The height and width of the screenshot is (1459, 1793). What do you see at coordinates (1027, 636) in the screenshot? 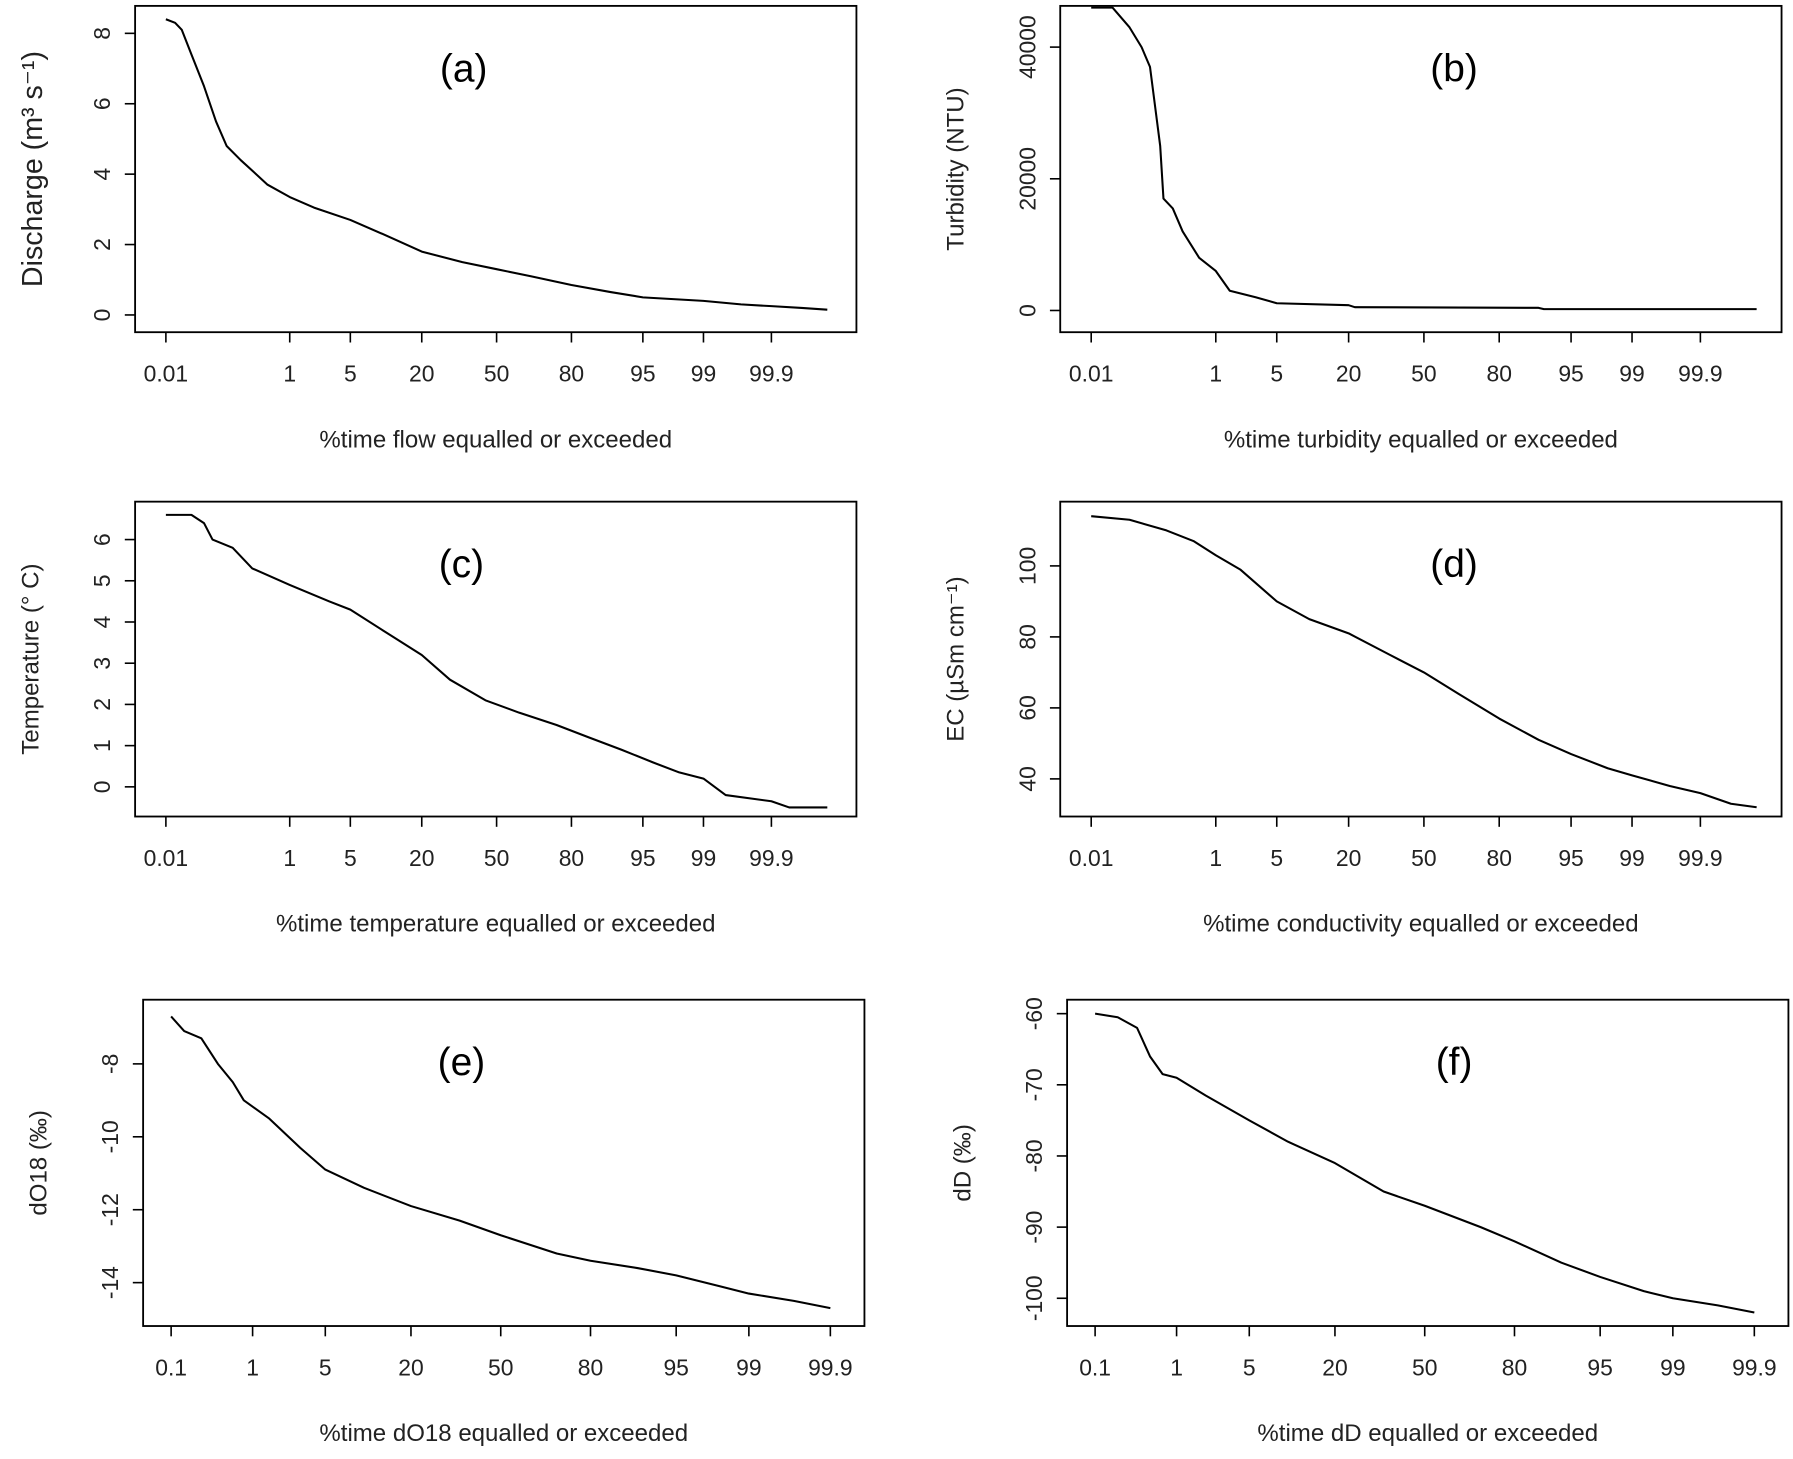
I see `y-tick-label: 80` at bounding box center [1027, 636].